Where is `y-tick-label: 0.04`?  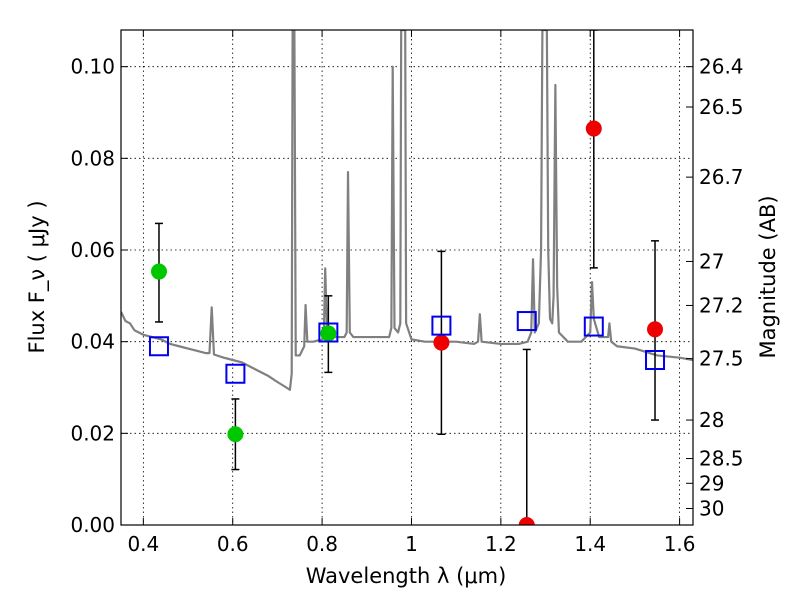
y-tick-label: 0.04 is located at coordinates (92, 342).